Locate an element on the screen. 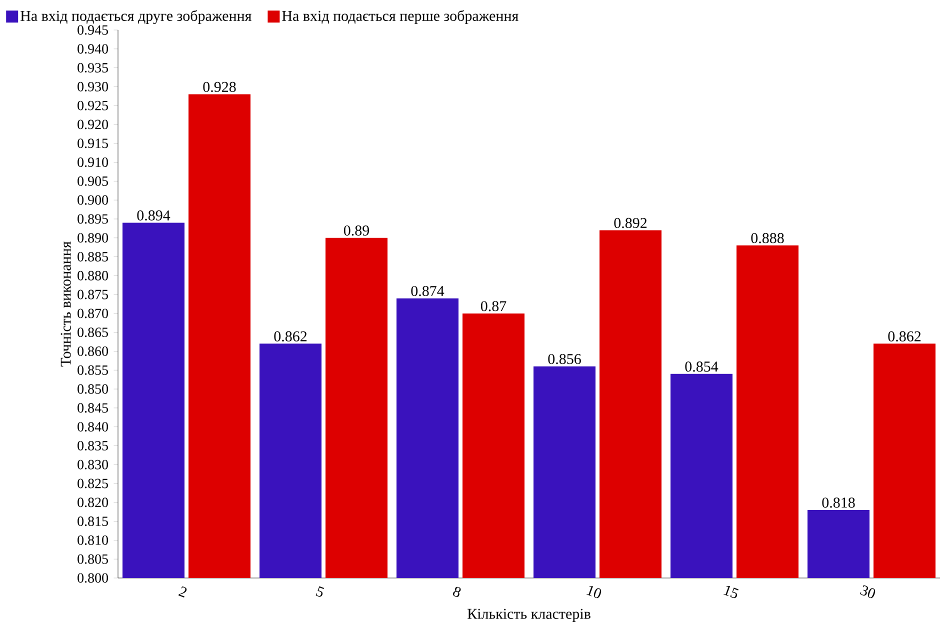  legend-label: На вхід подається перше зображення is located at coordinates (400, 17).